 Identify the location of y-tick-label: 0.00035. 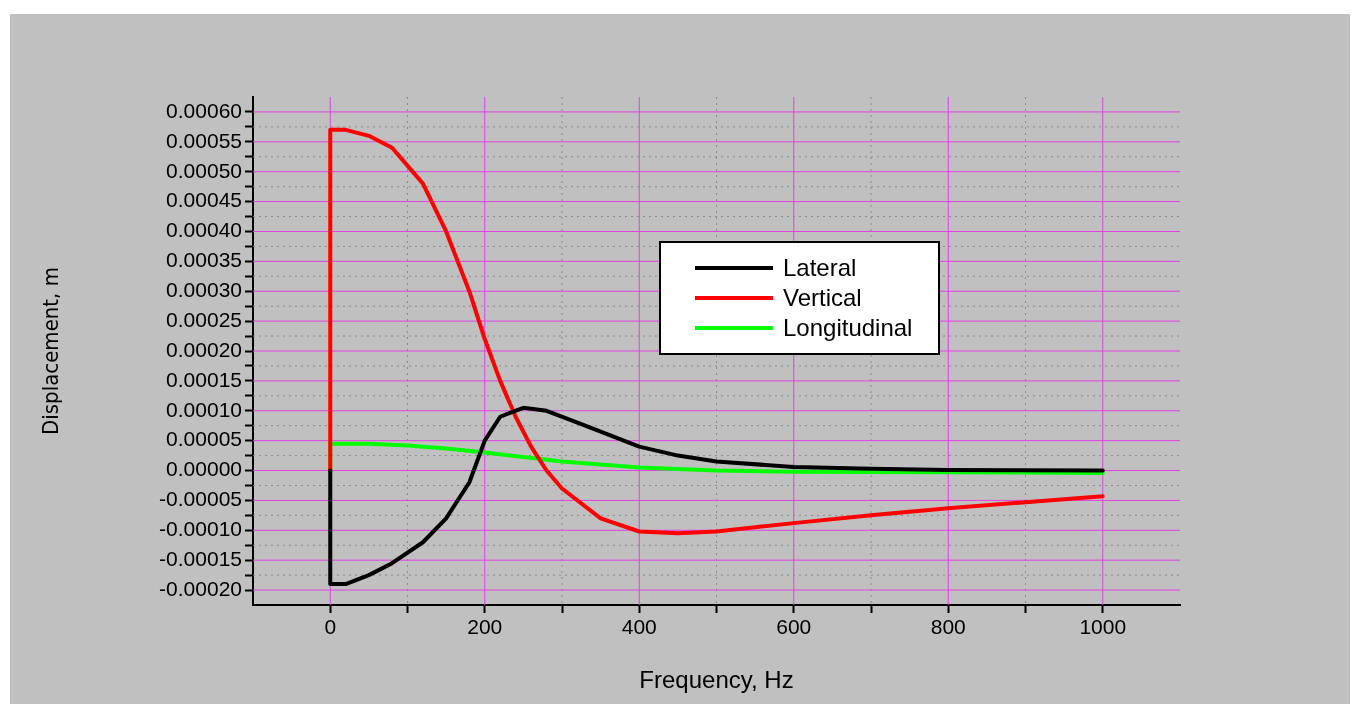
(204, 260).